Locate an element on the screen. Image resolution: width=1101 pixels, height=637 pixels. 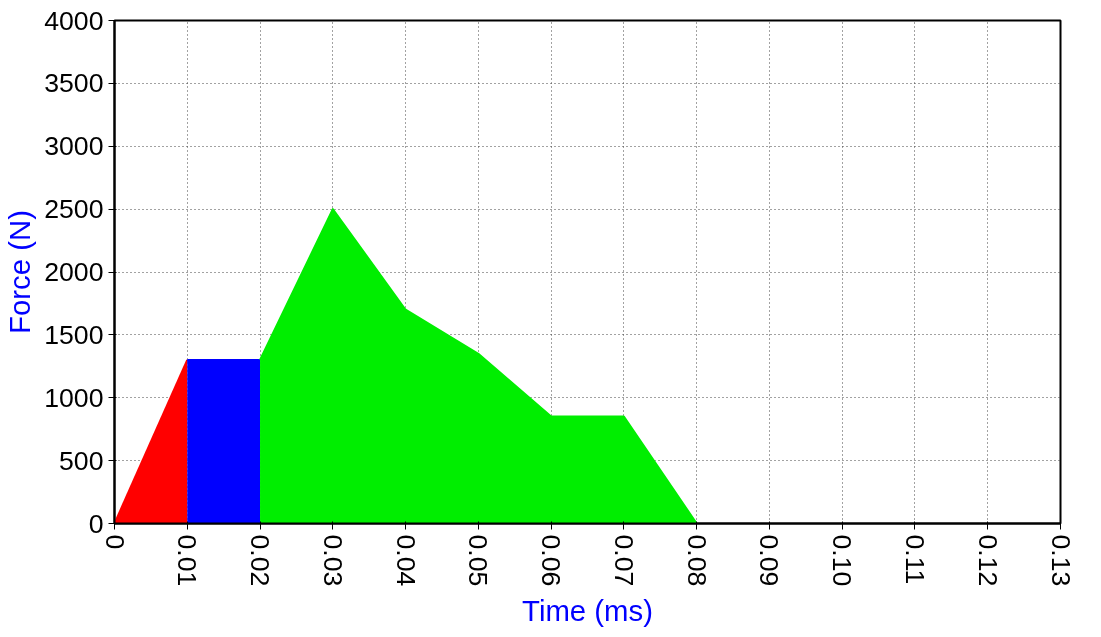
y-tick-label: 500 is located at coordinates (81, 460).